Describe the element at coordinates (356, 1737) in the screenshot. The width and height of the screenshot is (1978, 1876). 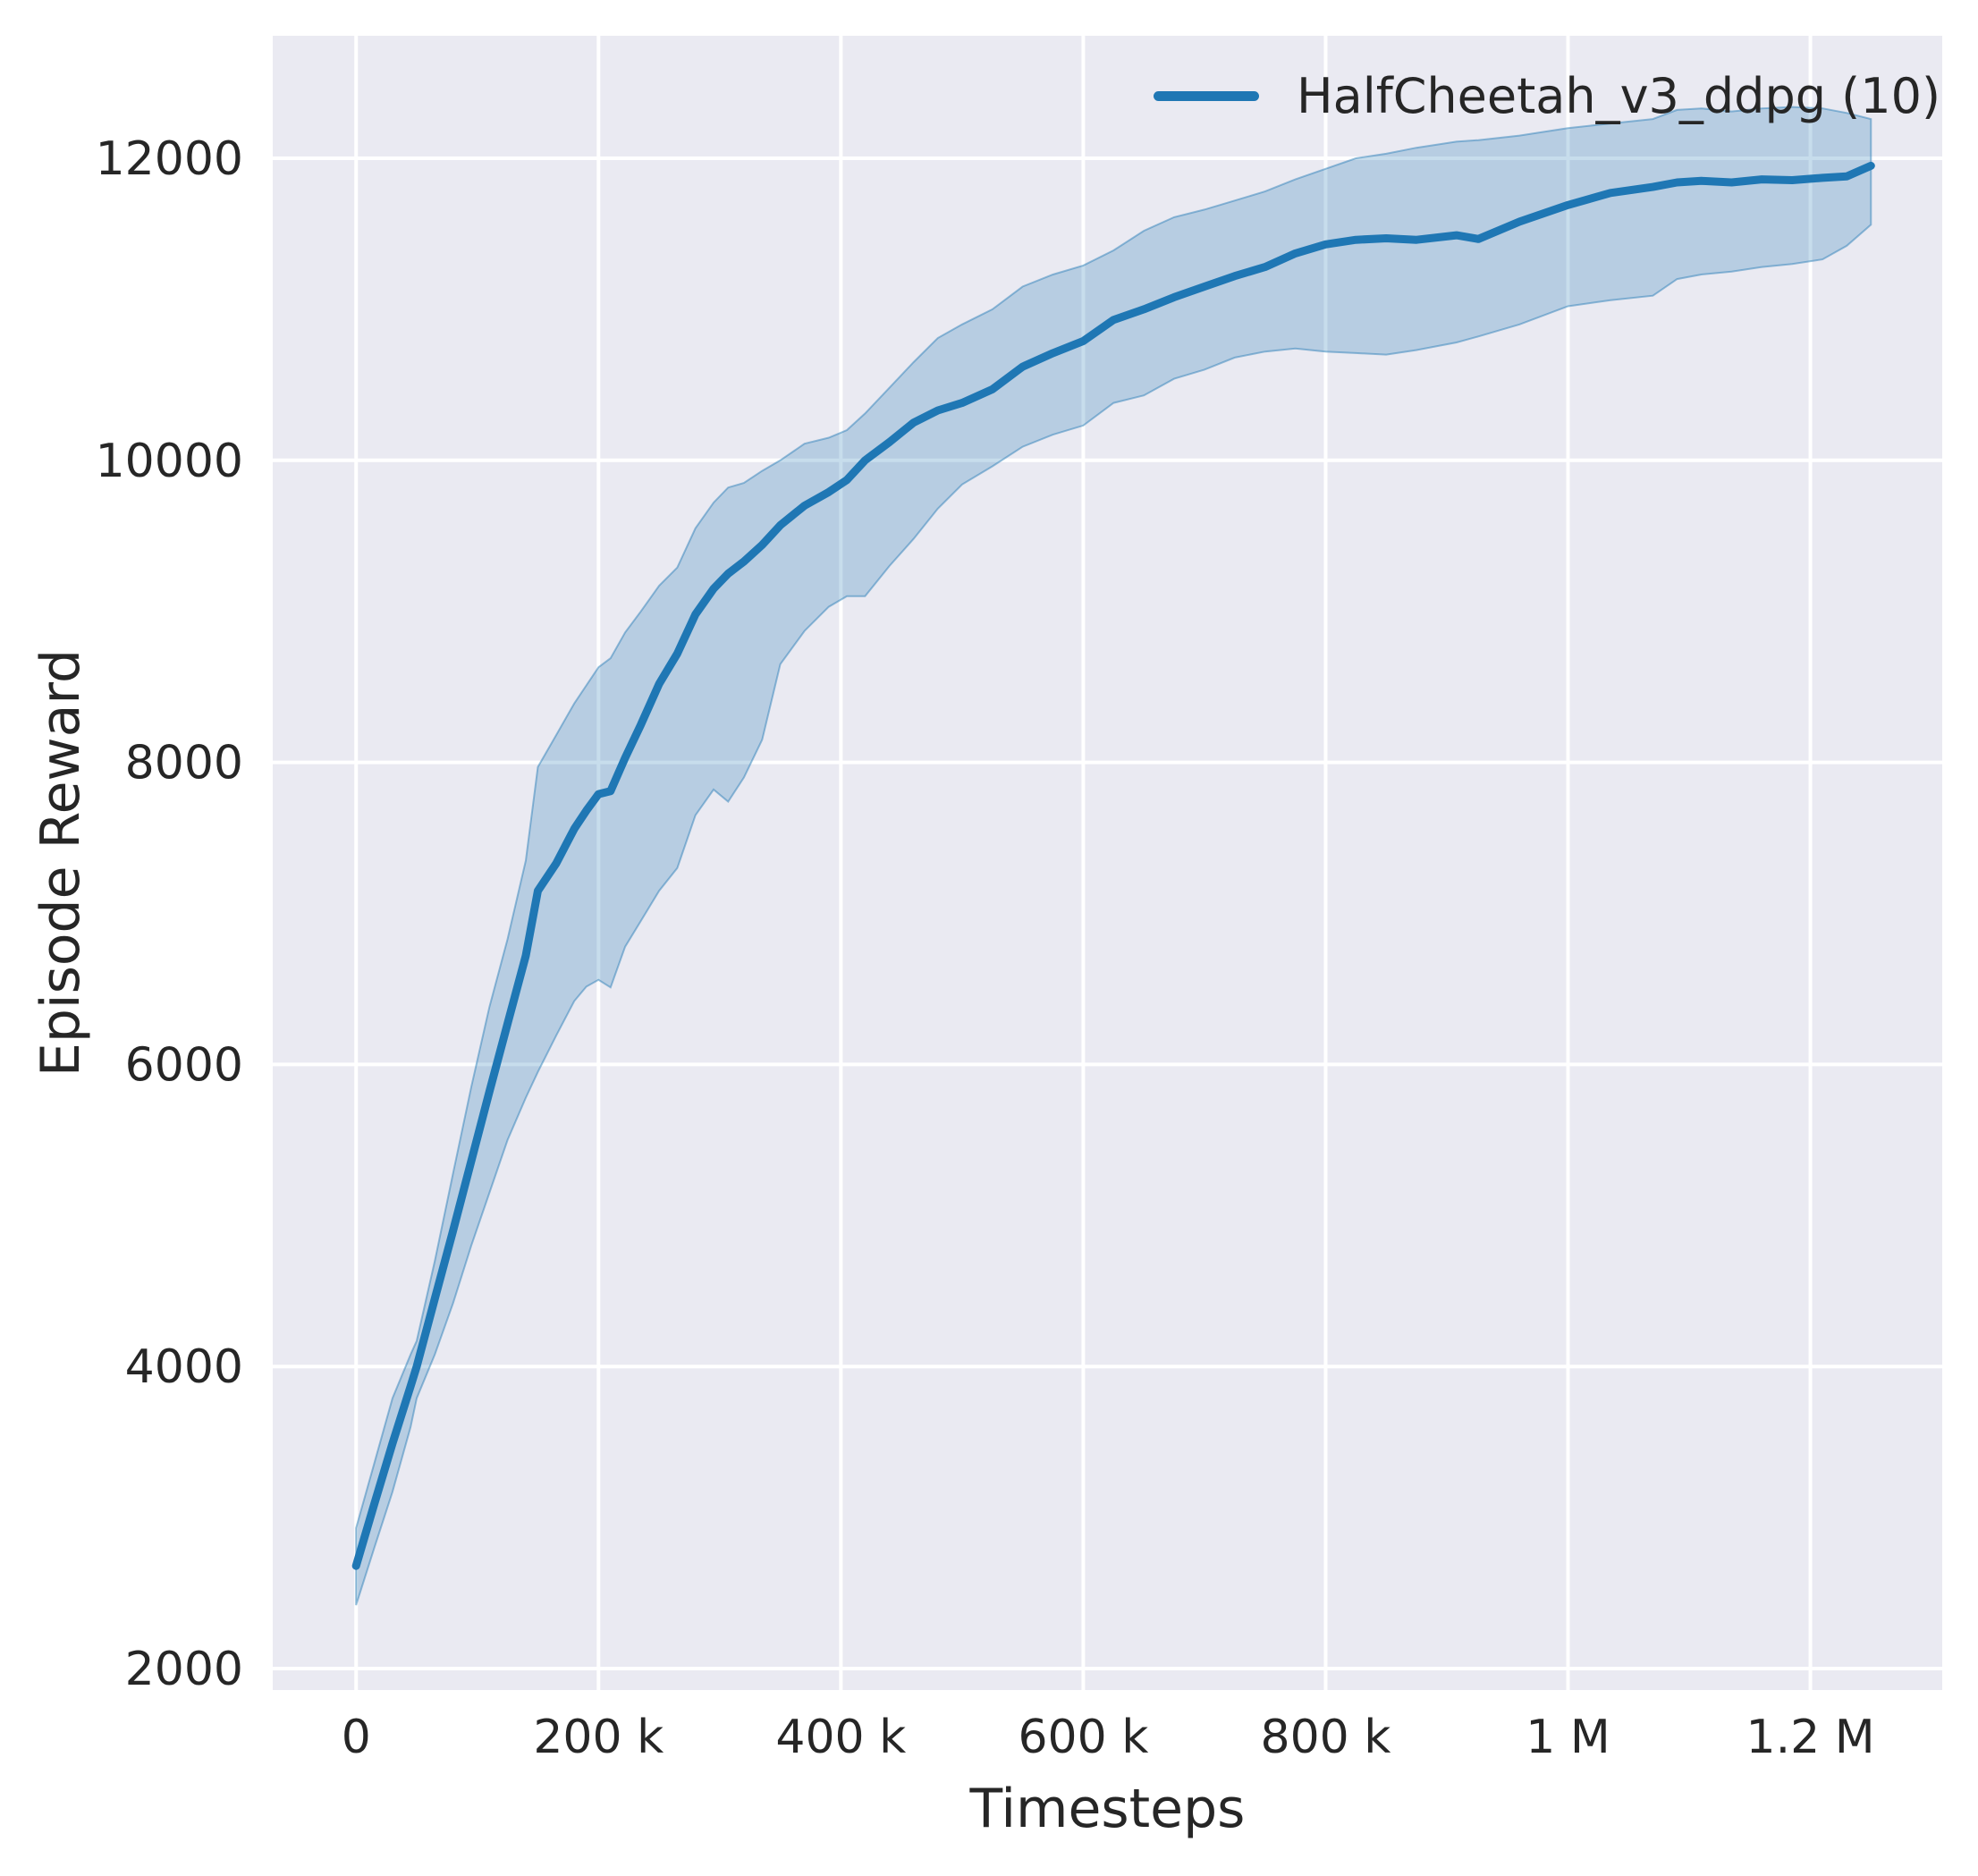
I see `x-tick-label: 0` at that location.